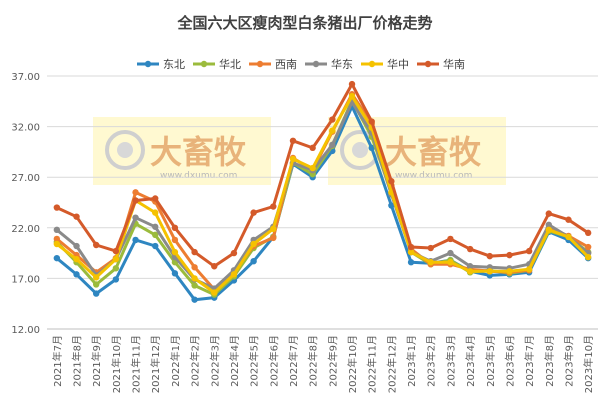 The width and height of the screenshot is (610, 405). What do you see at coordinates (25, 77) in the screenshot?
I see `y-tick-label: 37.00` at bounding box center [25, 77].